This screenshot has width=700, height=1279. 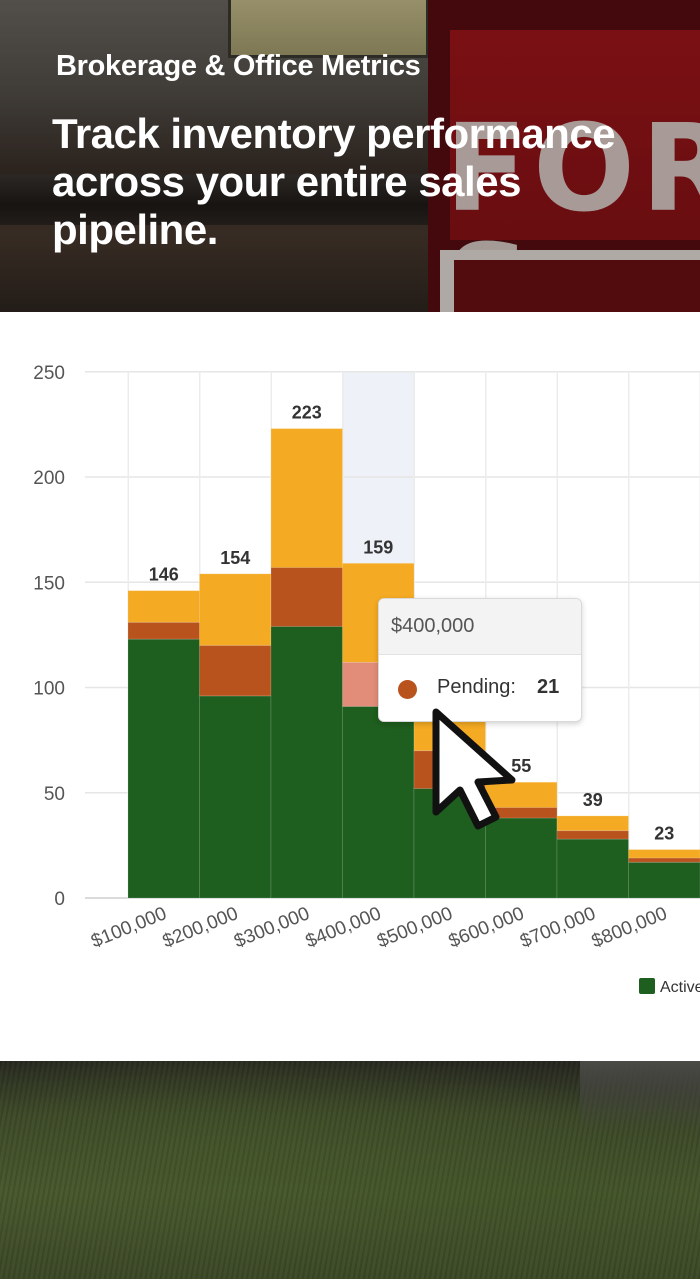 What do you see at coordinates (238, 66) in the screenshot?
I see `hero-kicker: Brokerage & Office Metrics` at bounding box center [238, 66].